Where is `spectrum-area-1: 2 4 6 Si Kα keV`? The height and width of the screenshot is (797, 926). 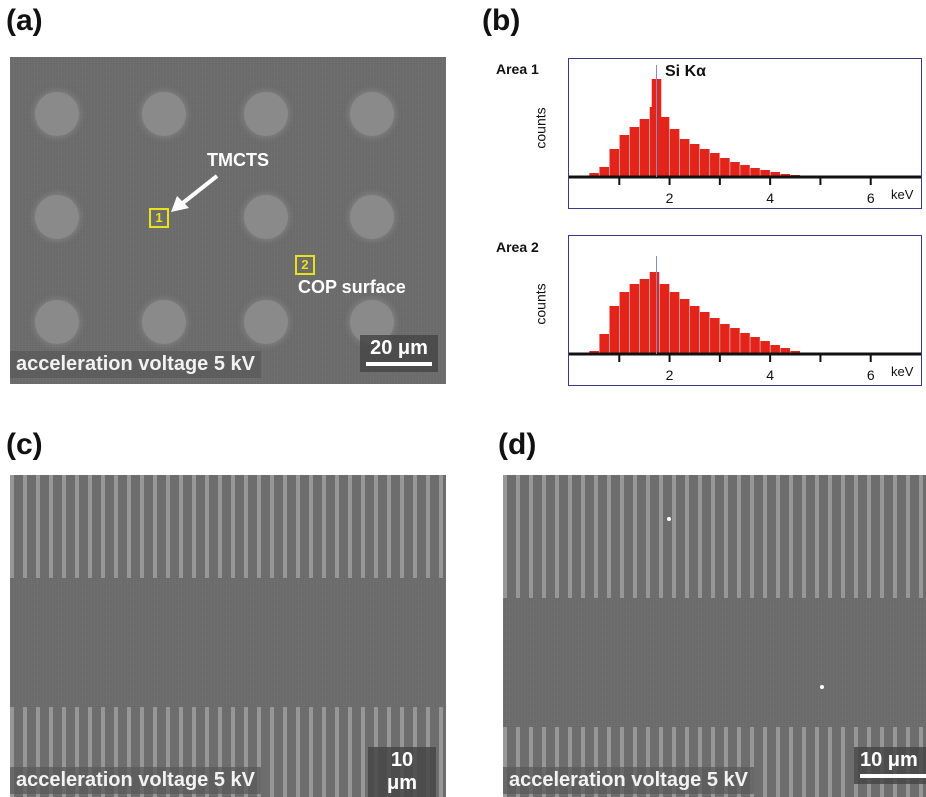 spectrum-area-1: 2 4 6 Si Kα keV is located at coordinates (745, 133).